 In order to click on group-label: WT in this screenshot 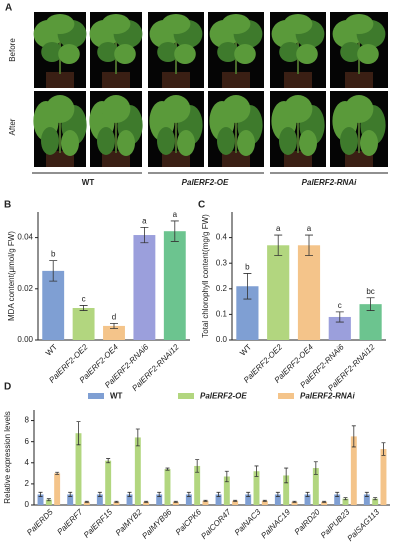, I will do `click(88, 182)`.